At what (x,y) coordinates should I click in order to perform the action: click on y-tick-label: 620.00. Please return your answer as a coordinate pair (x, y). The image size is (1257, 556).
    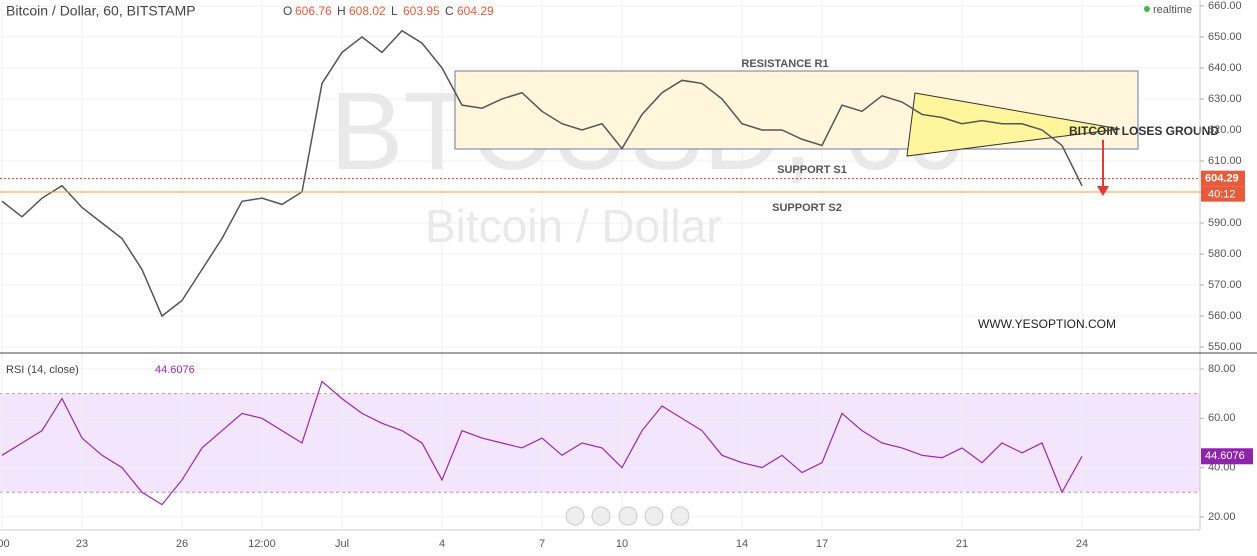
    Looking at the image, I should click on (1225, 130).